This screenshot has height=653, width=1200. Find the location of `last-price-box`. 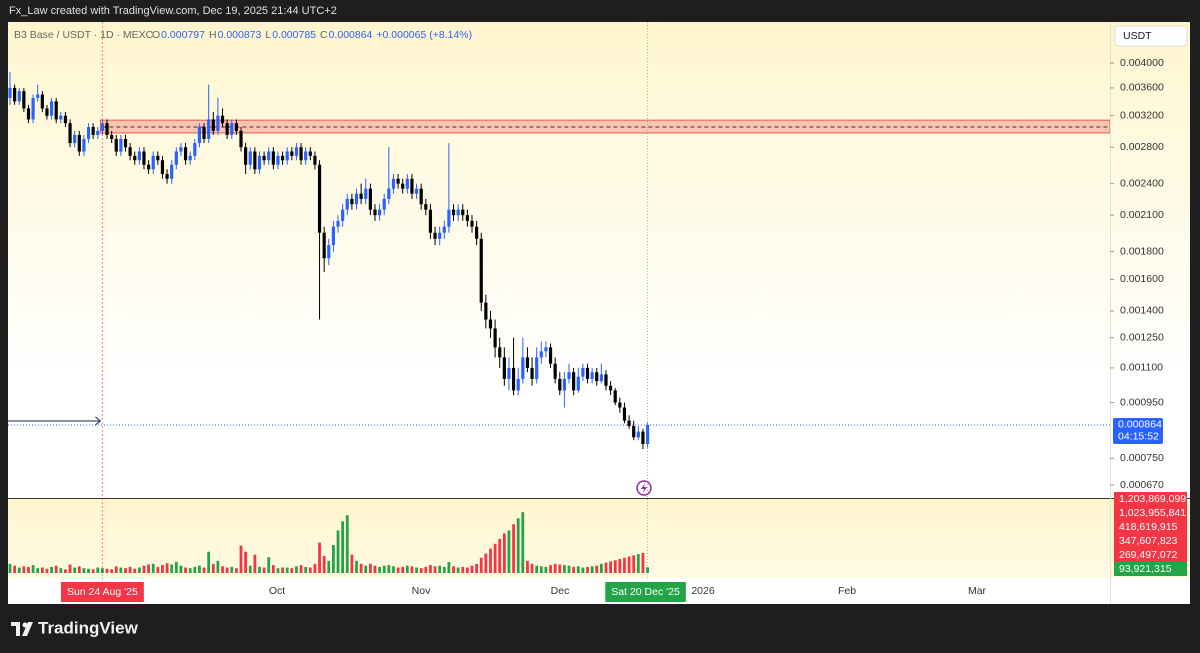

last-price-box is located at coordinates (1138, 430).